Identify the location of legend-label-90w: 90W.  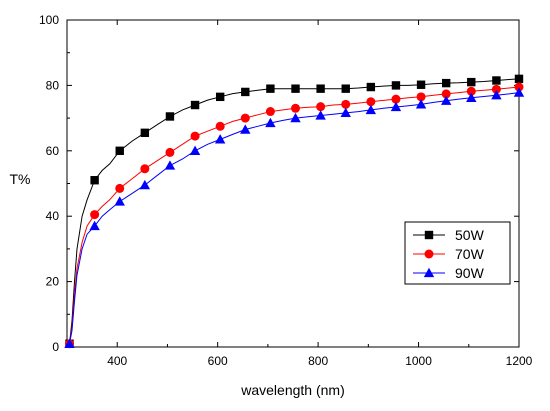
(470, 273).